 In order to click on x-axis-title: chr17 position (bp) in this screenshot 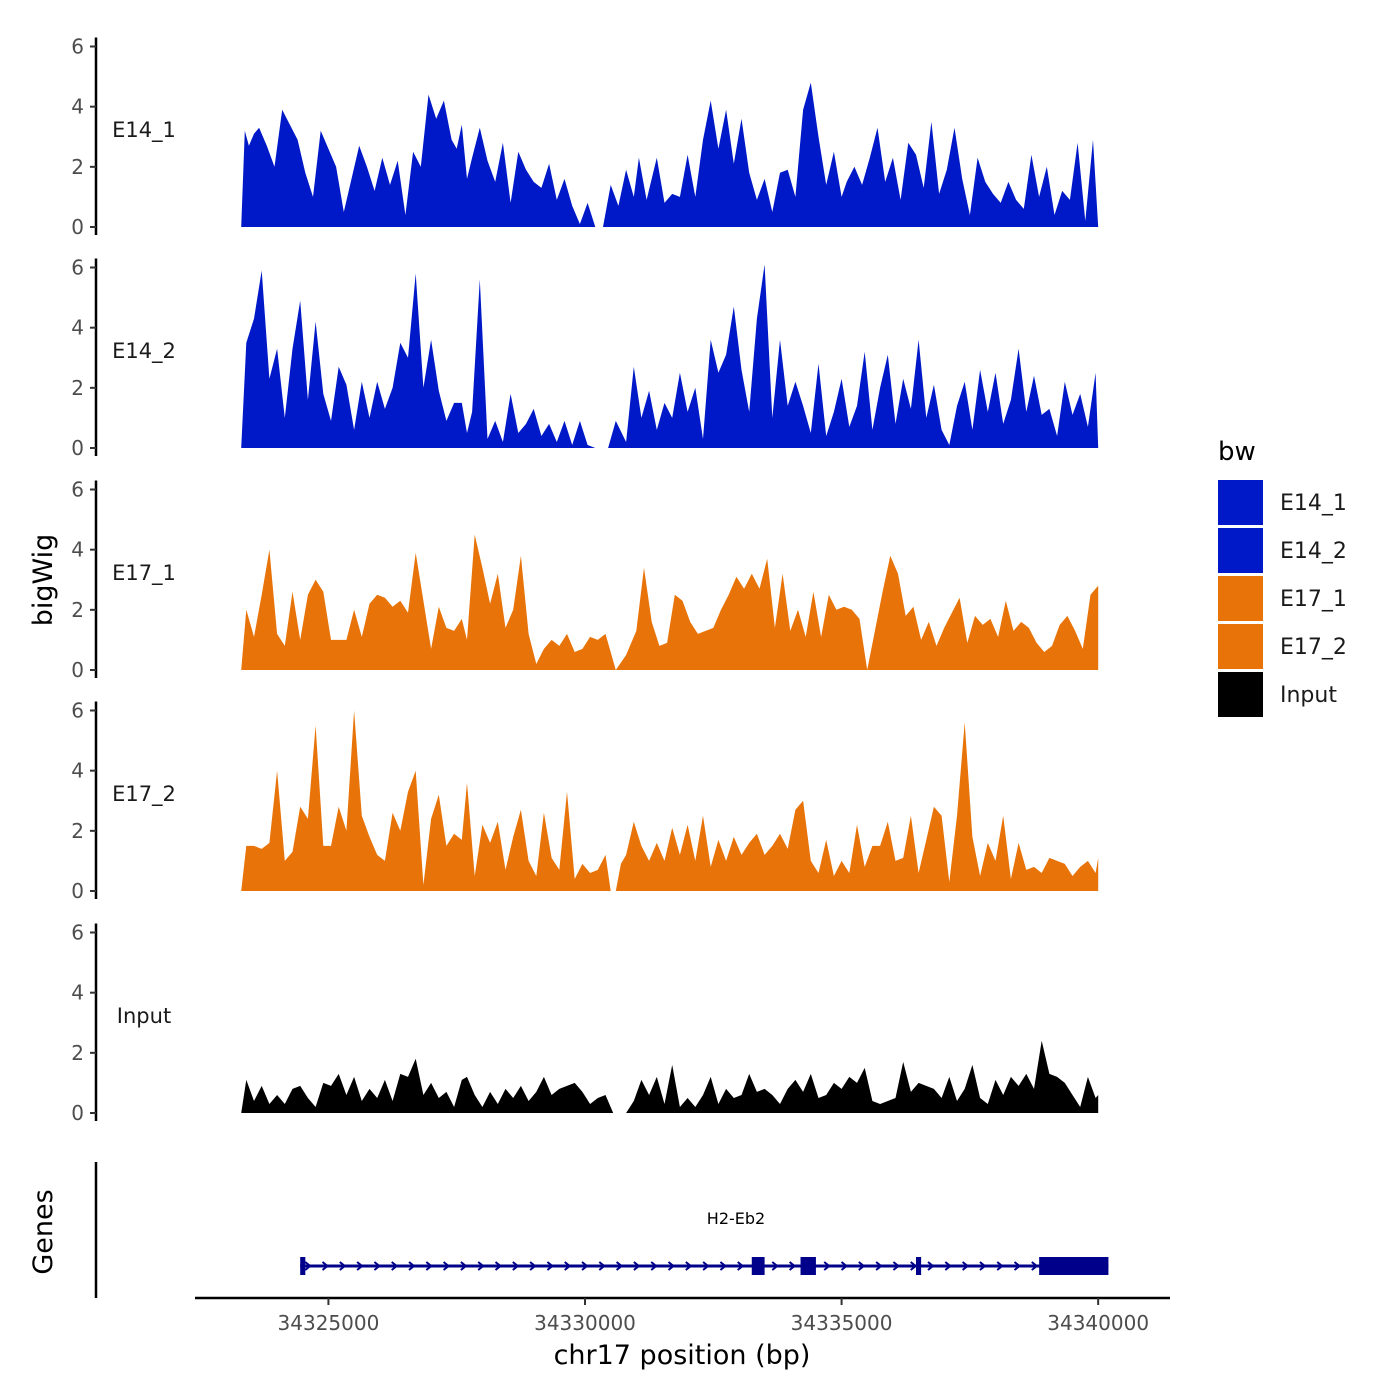, I will do `click(682, 1355)`.